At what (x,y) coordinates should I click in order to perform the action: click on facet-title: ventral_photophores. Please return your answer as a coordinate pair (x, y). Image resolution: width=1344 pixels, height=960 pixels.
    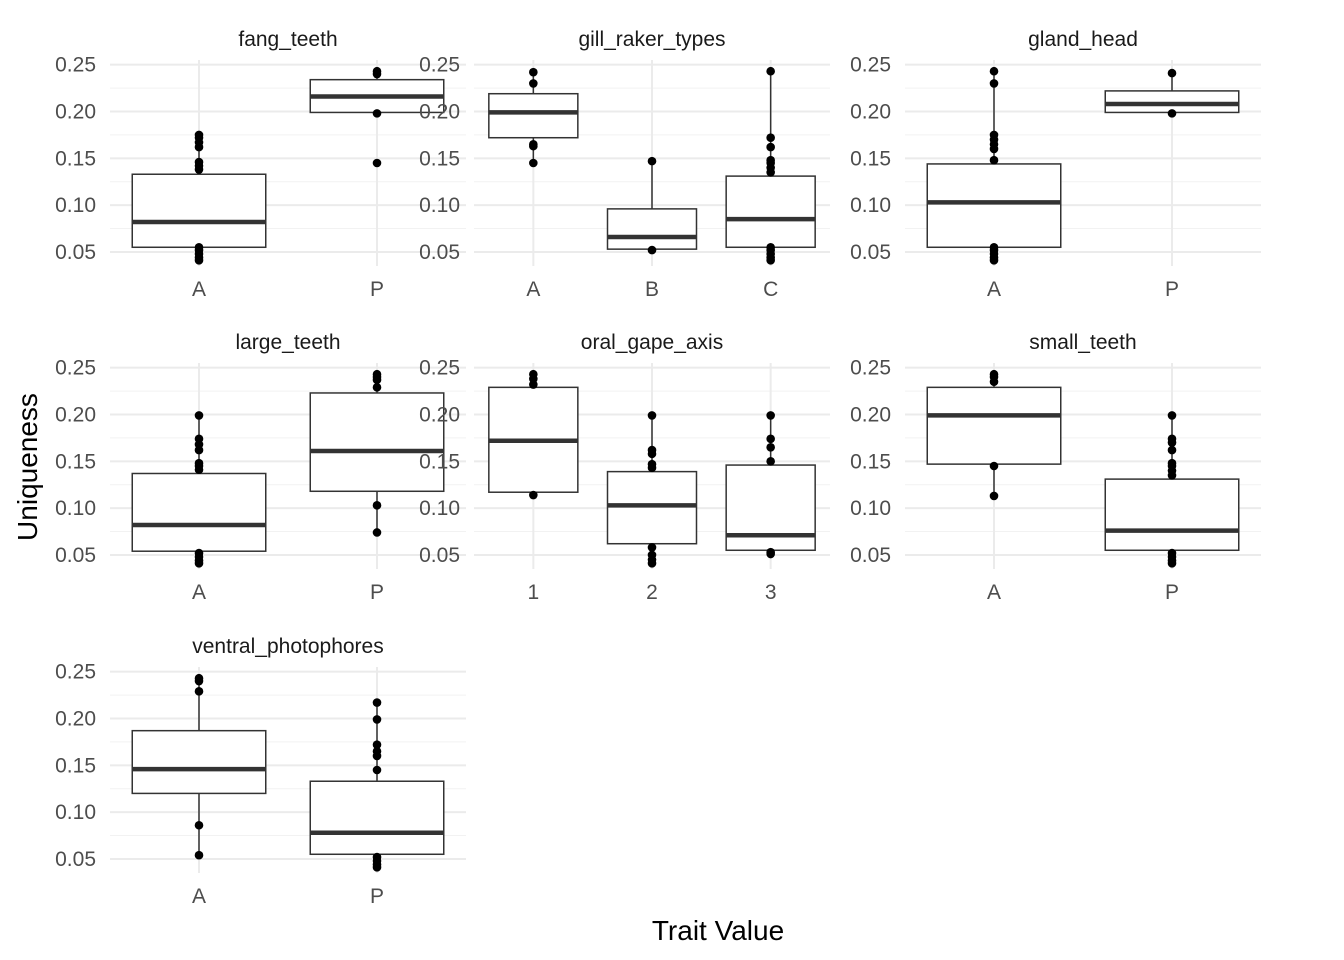
    Looking at the image, I should click on (287, 646).